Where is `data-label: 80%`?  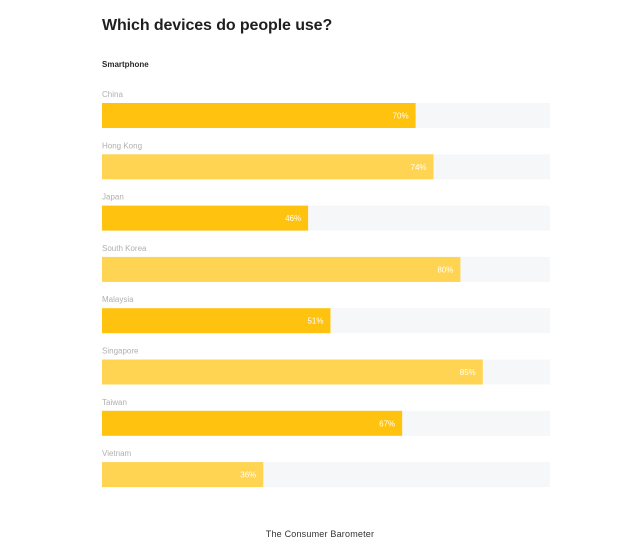 data-label: 80% is located at coordinates (445, 269).